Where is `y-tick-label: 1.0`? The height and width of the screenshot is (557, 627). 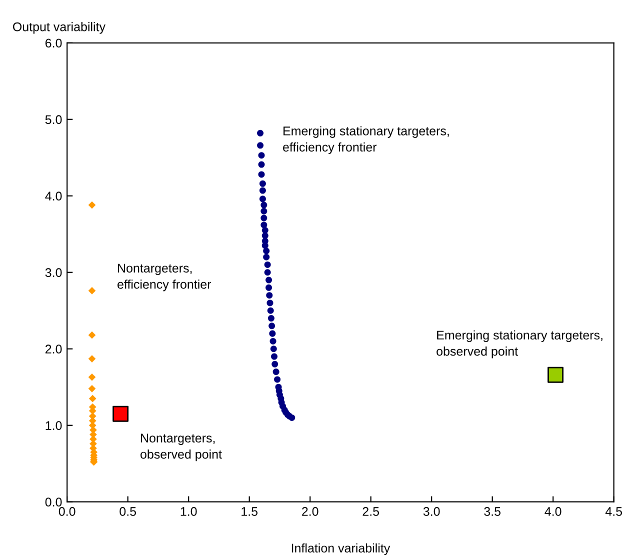 y-tick-label: 1.0 is located at coordinates (54, 425).